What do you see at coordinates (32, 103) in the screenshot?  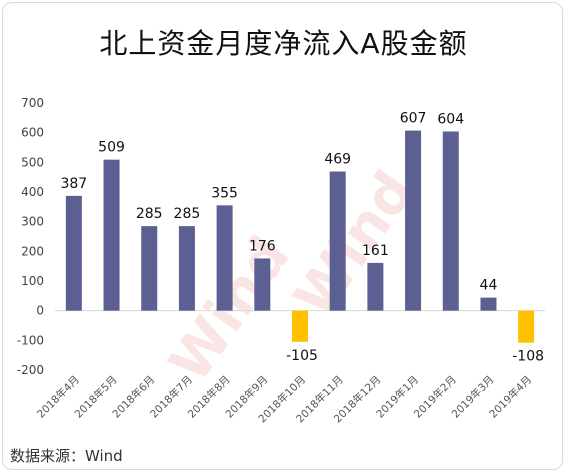 I see `y-tick-label: 700` at bounding box center [32, 103].